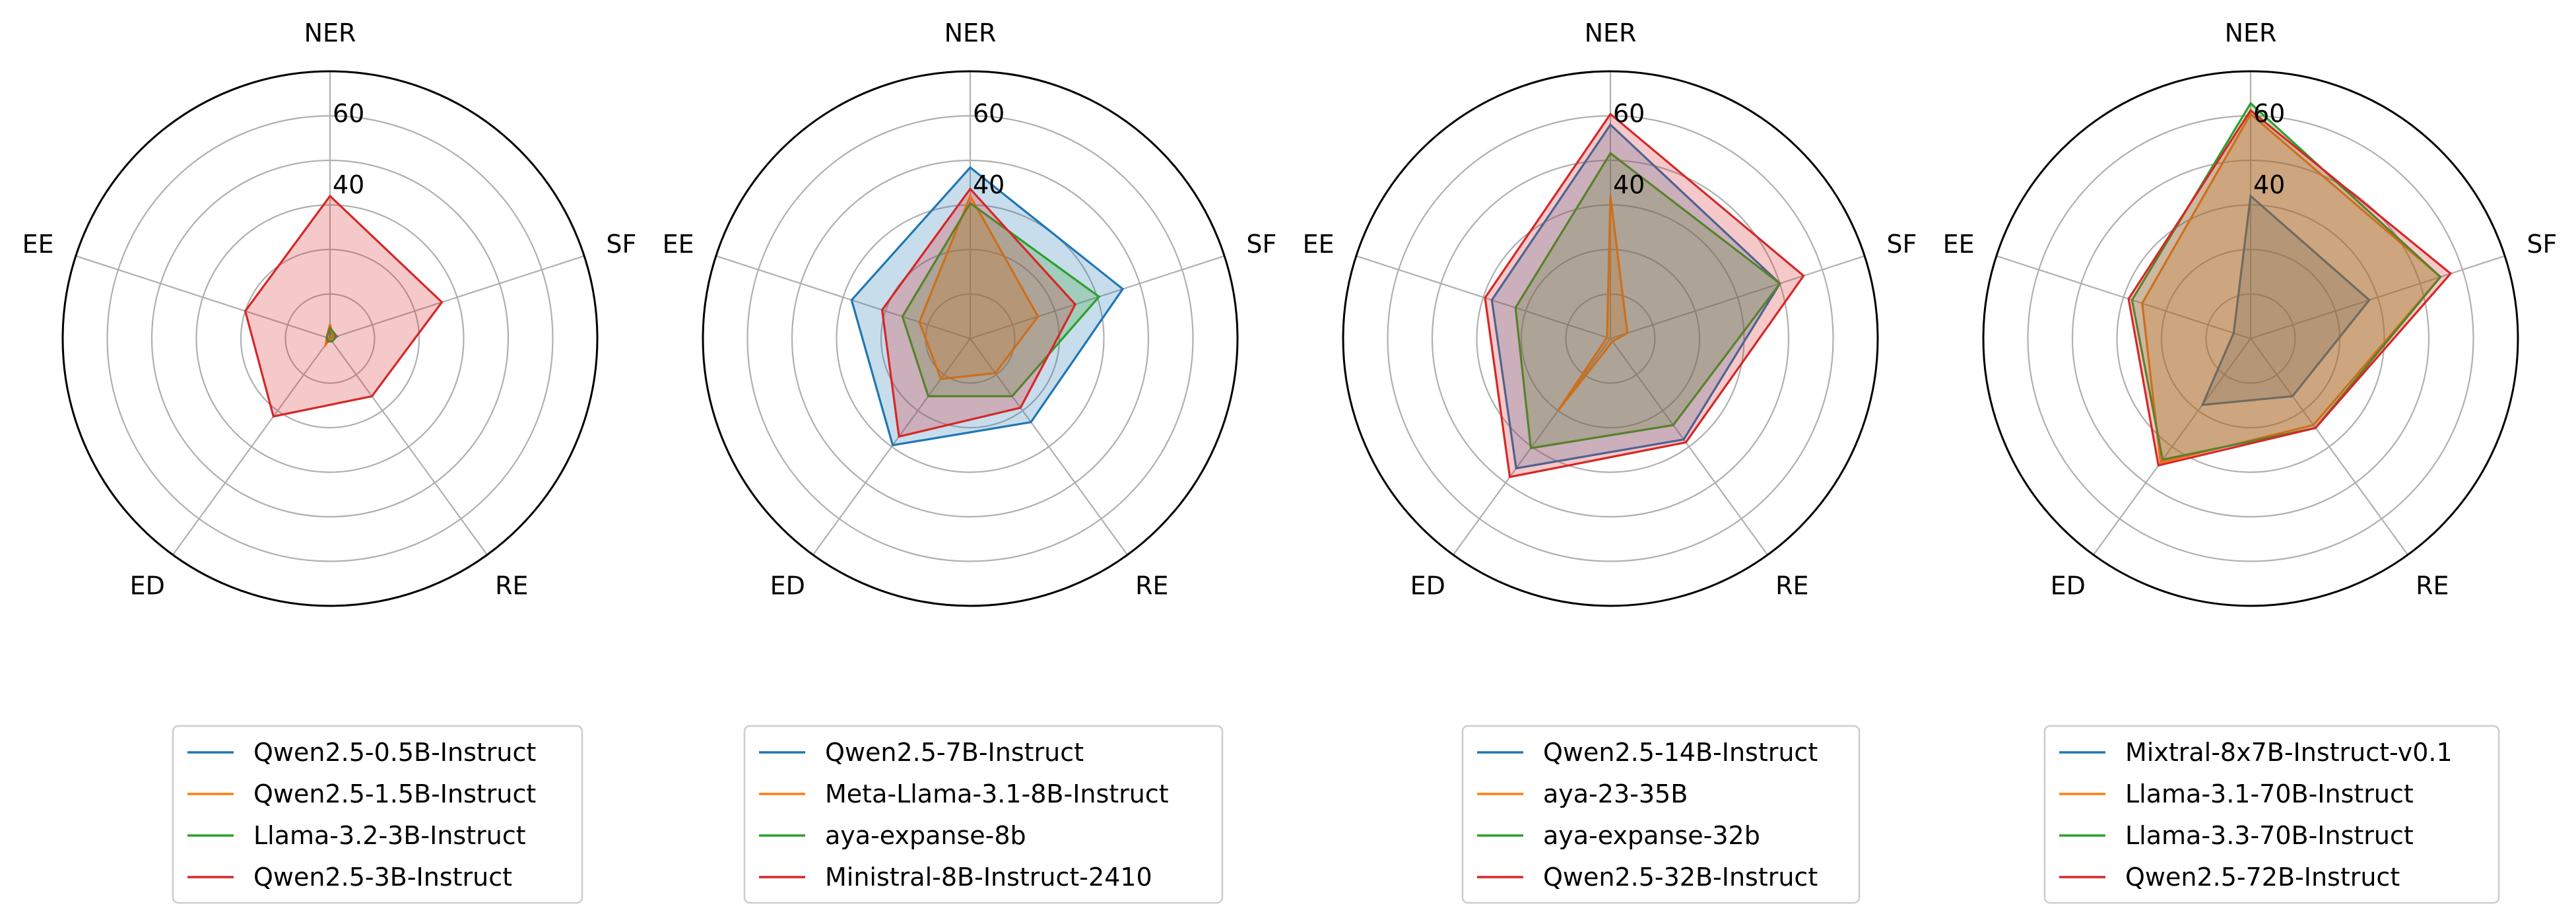  I want to click on legend-entry: Llama-3.2-3B-Instruct, so click(389, 835).